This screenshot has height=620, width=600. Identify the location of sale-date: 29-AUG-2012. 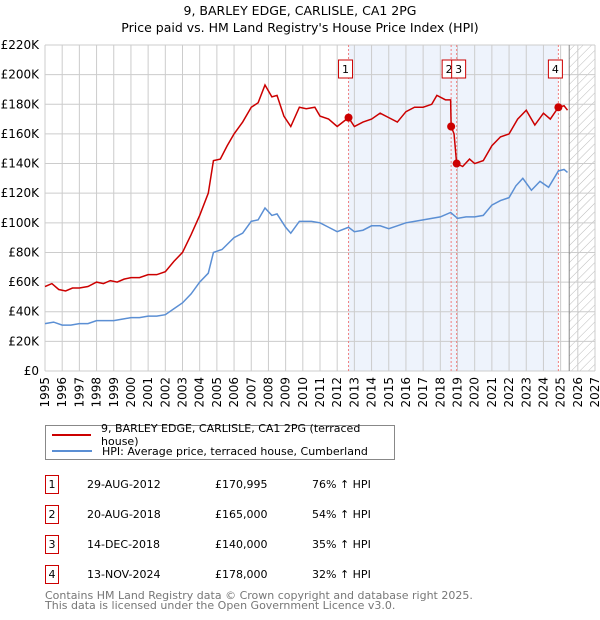
(124, 484).